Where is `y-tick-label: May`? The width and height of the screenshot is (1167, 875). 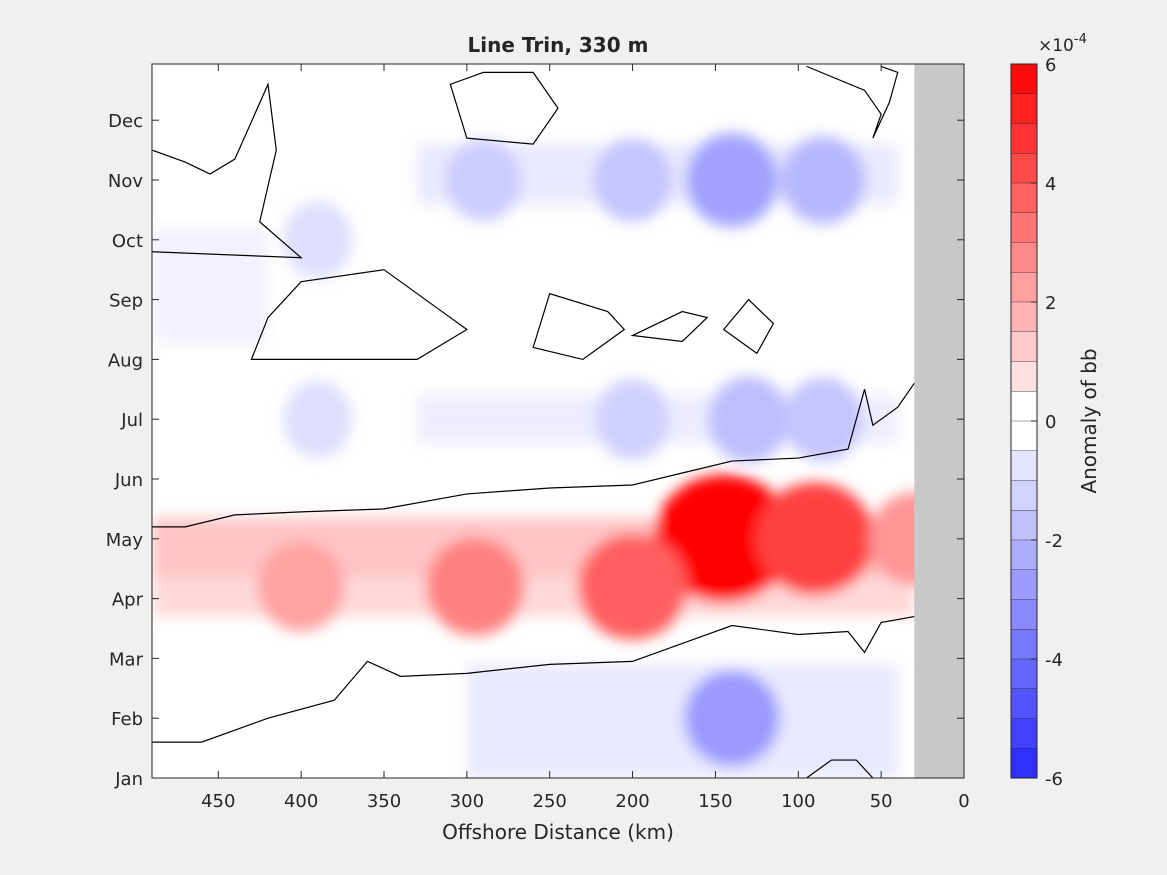 y-tick-label: May is located at coordinates (125, 540).